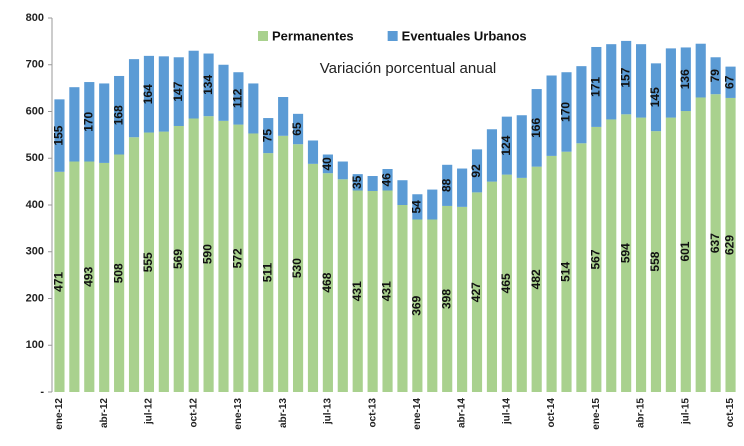  I want to click on x-tick-label: jul-12, so click(149, 412).